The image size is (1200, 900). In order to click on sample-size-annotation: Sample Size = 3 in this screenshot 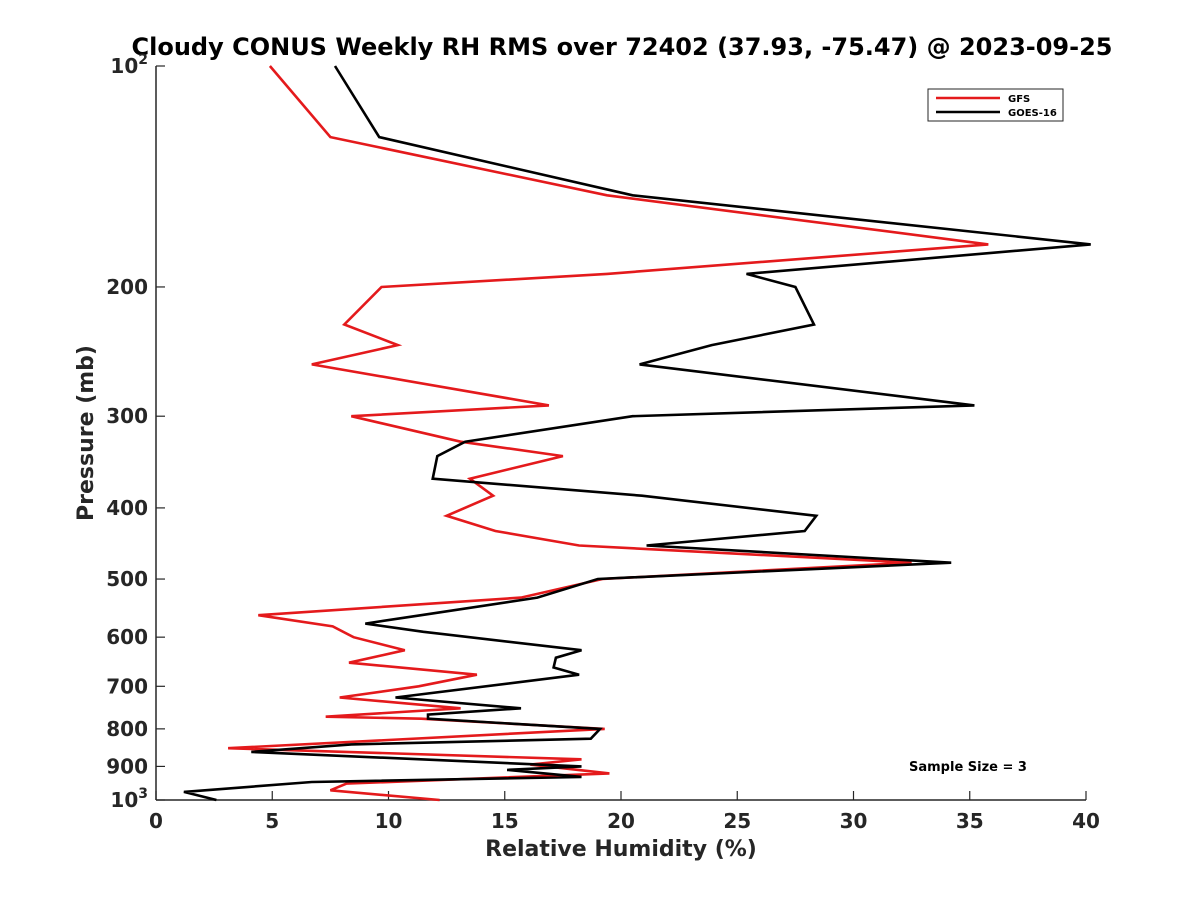, I will do `click(968, 767)`.